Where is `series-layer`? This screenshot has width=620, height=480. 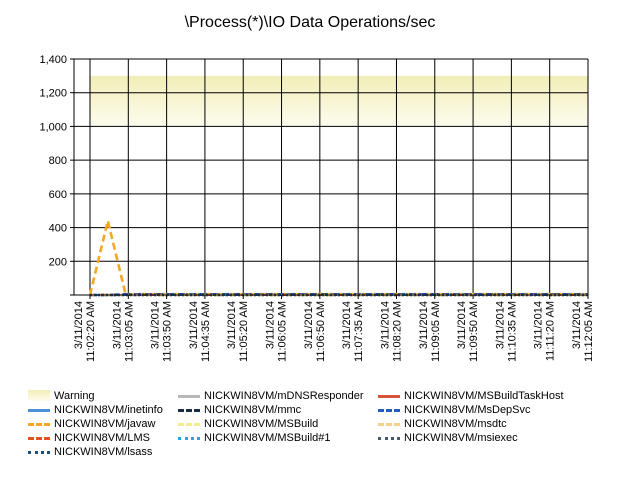 series-layer is located at coordinates (338, 258).